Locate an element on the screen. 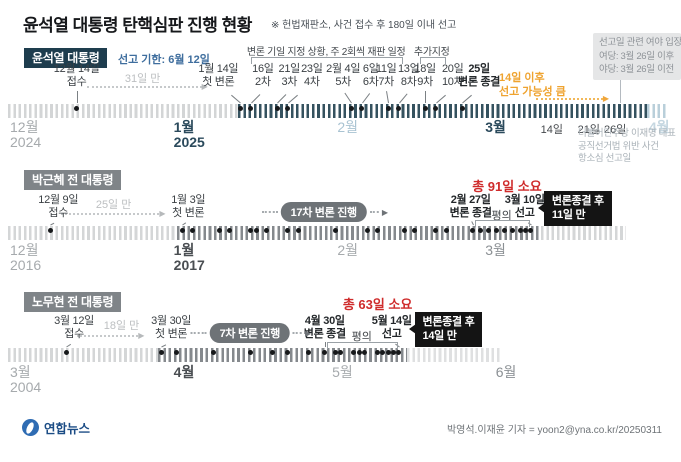  axis-day-label: 21일 is located at coordinates (589, 130).